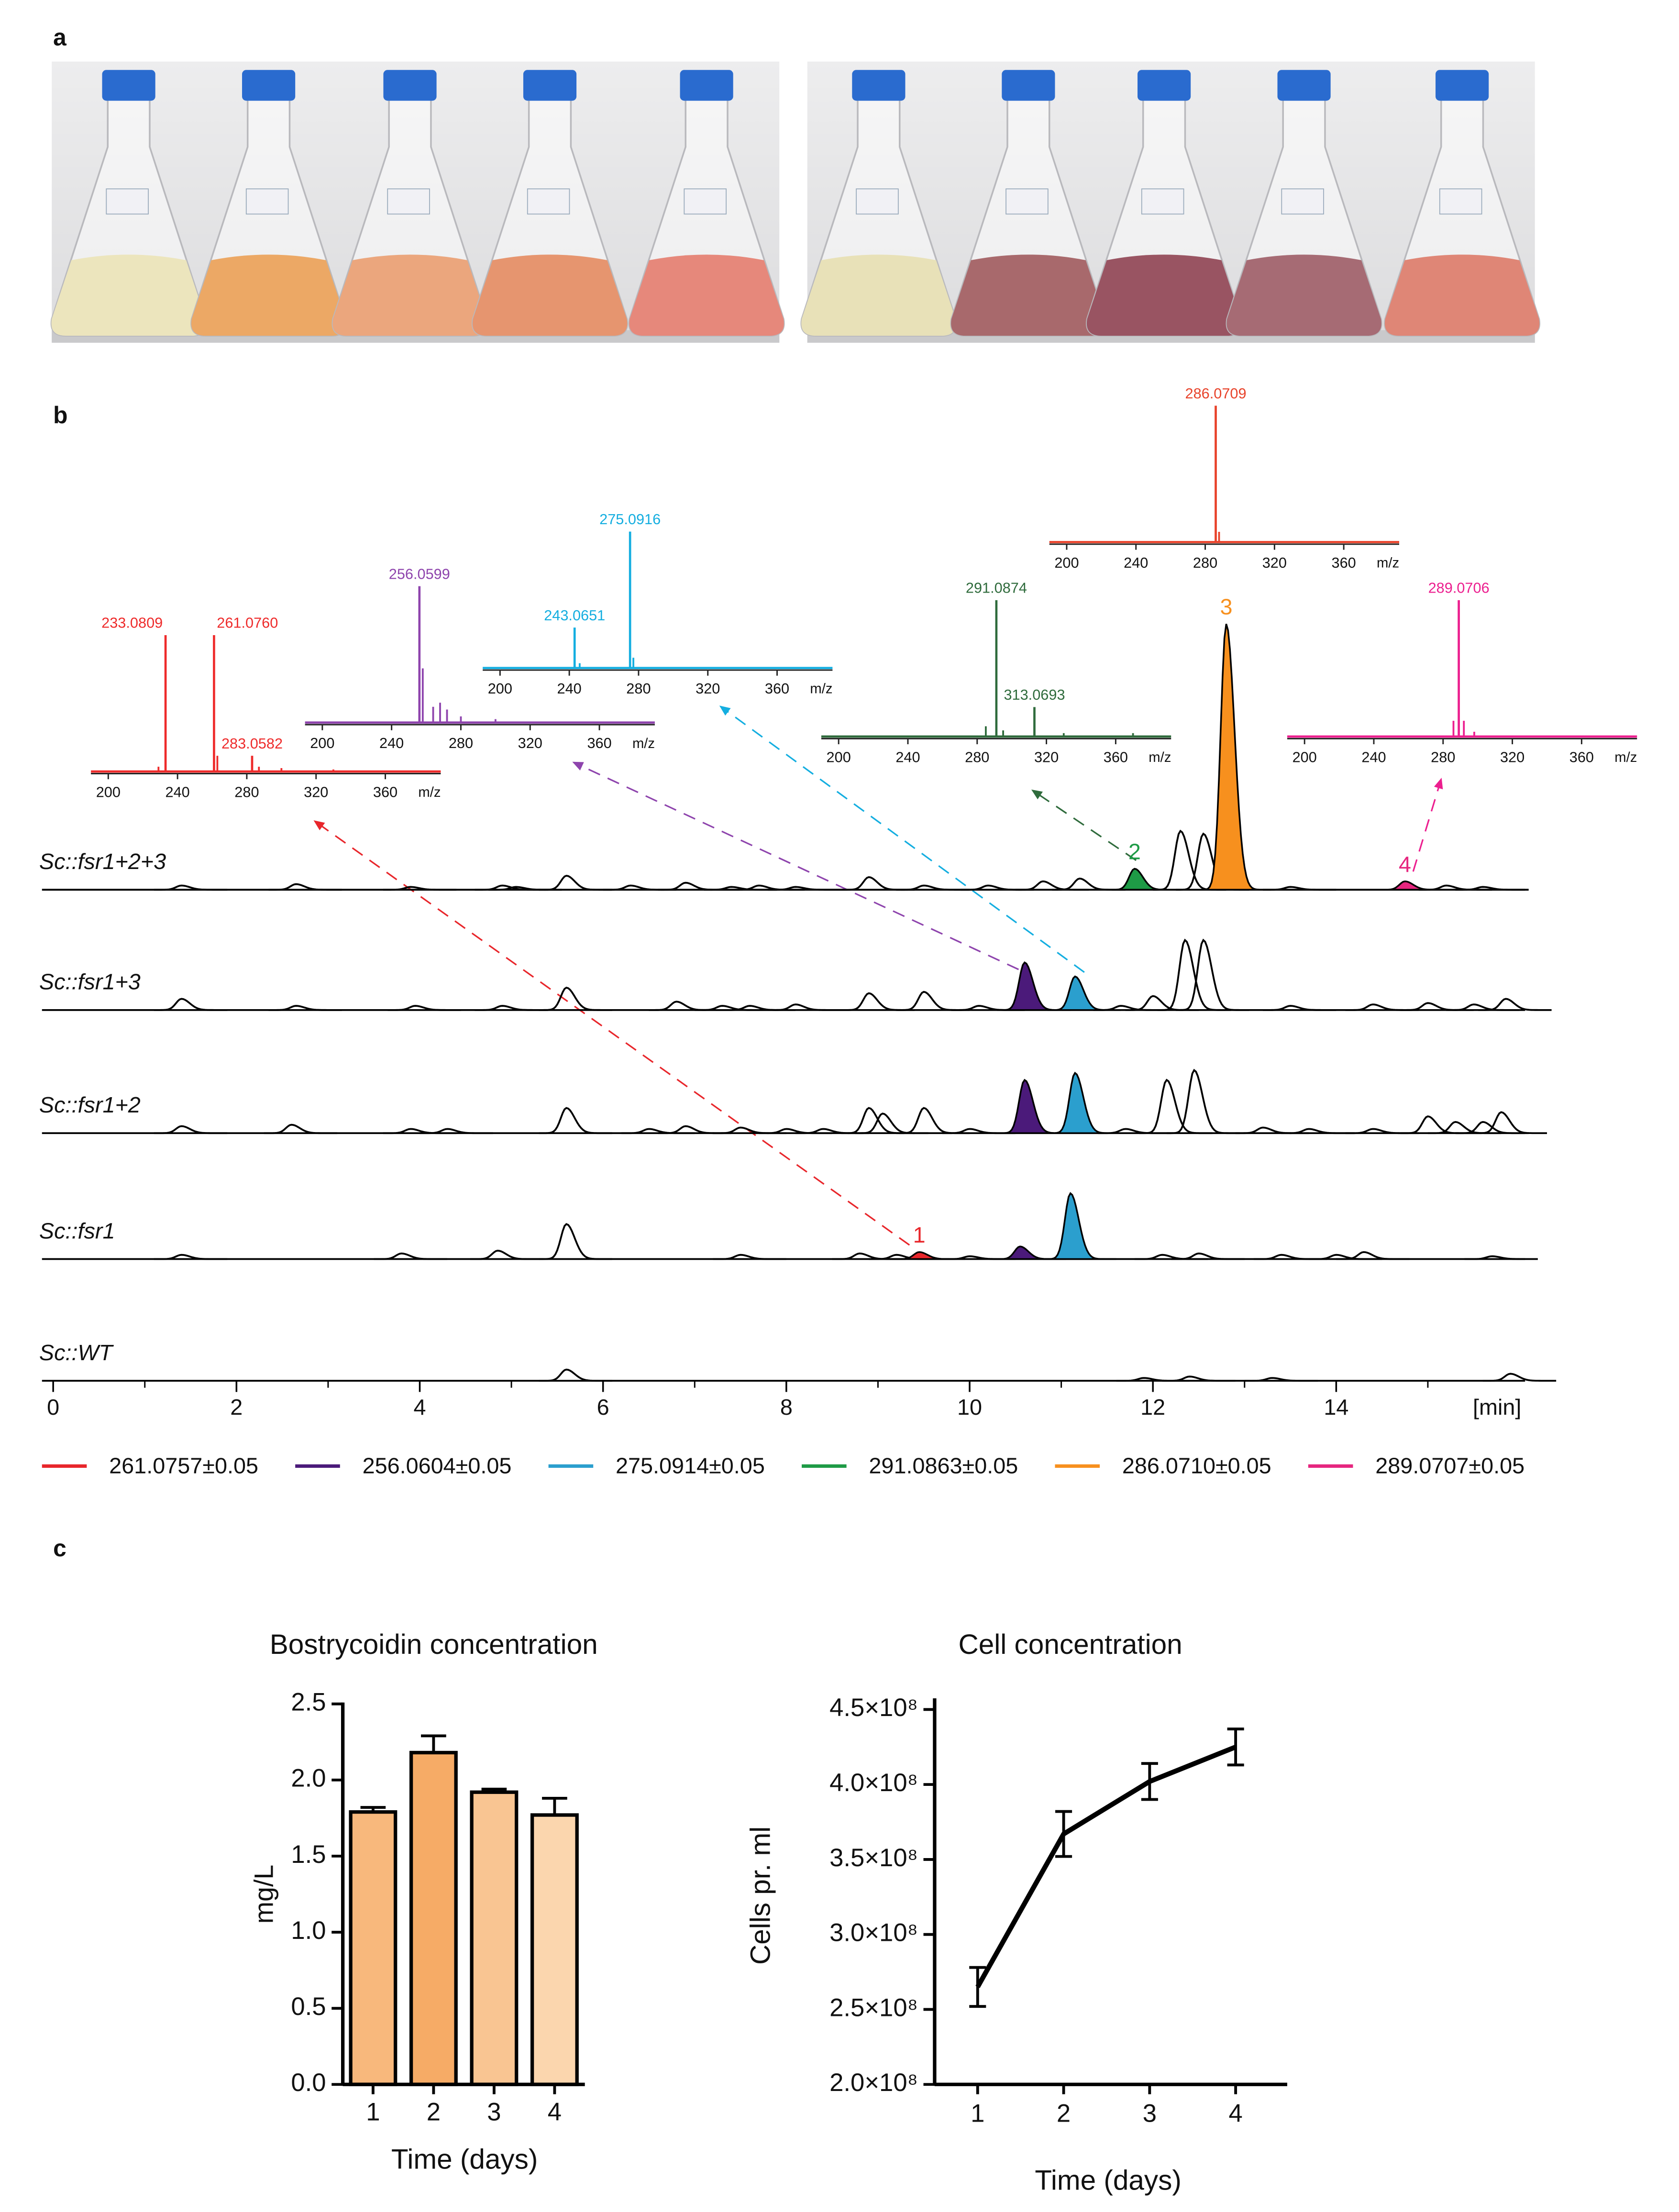 Image resolution: width=1679 pixels, height=2212 pixels. I want to click on x-tick-label: 14, so click(1336, 1407).